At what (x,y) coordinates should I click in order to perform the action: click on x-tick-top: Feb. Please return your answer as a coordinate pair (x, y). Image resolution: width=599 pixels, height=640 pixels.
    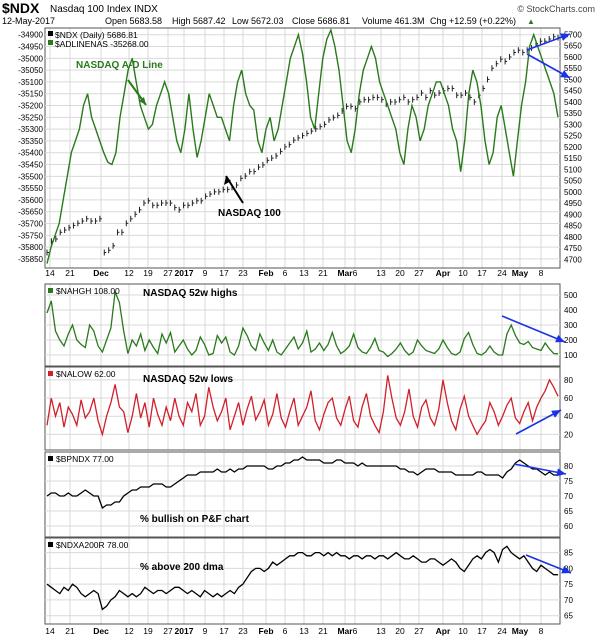
    Looking at the image, I should click on (265, 273).